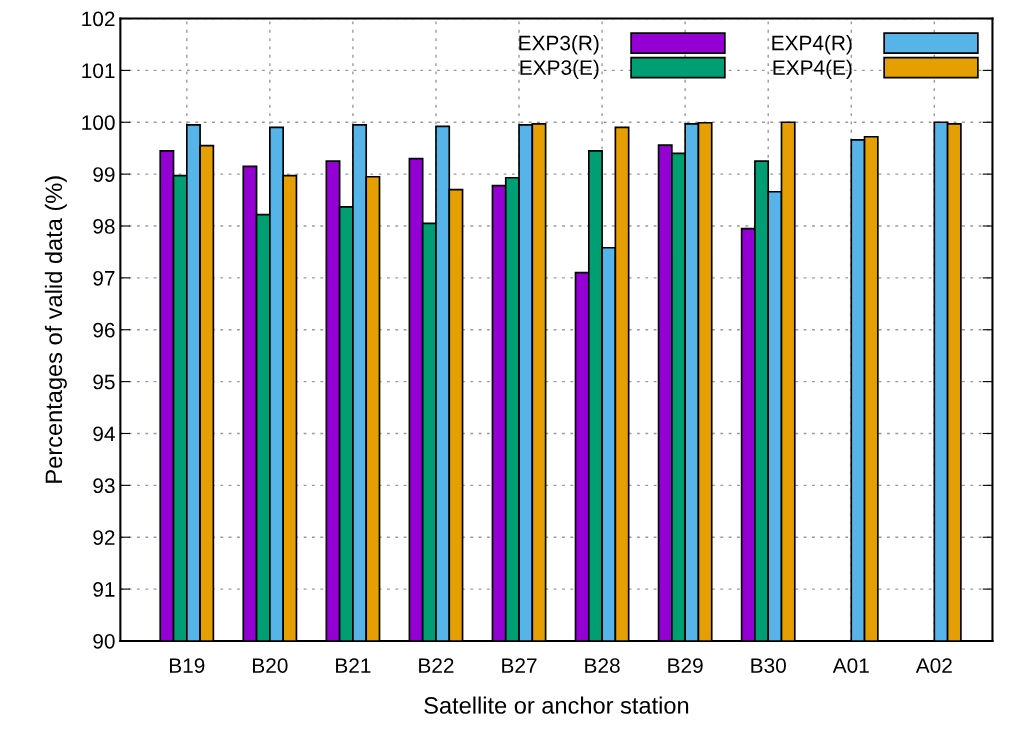  I want to click on y-tick-label: 95, so click(104, 382).